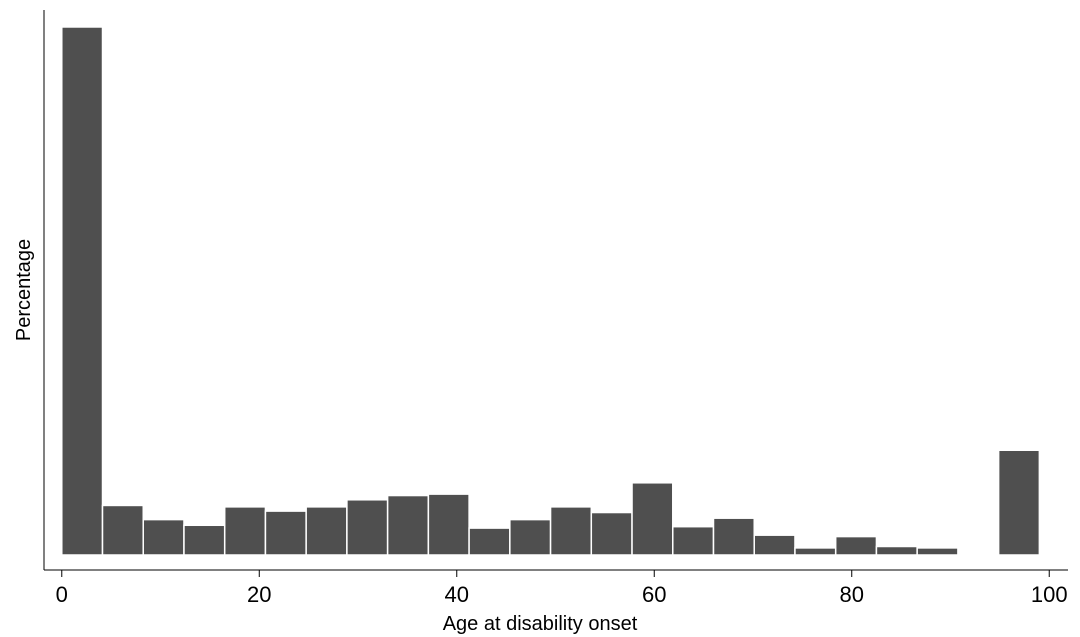  What do you see at coordinates (852, 594) in the screenshot?
I see `x-tick-label: 80` at bounding box center [852, 594].